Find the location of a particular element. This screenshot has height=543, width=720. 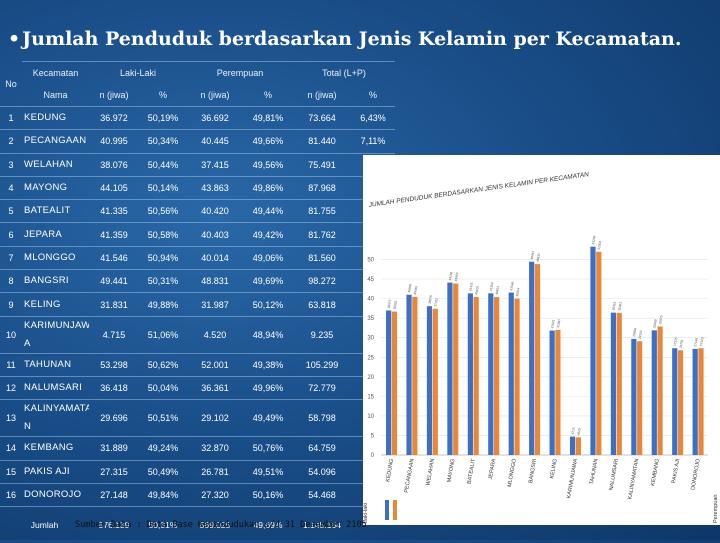

data-label: 27148 is located at coordinates (696, 342).